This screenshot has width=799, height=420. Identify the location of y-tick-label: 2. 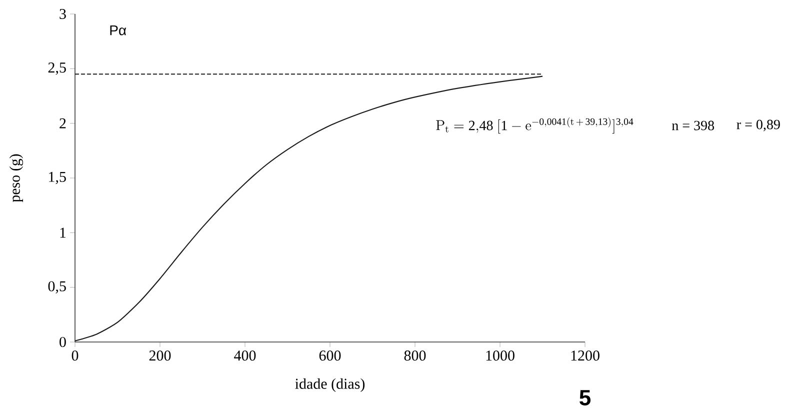
(63, 123).